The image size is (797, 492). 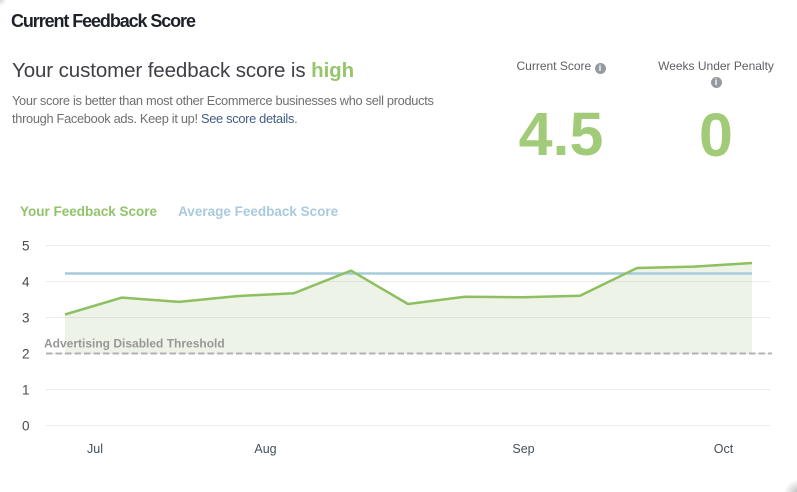 What do you see at coordinates (26, 318) in the screenshot?
I see `svg-text: 3` at bounding box center [26, 318].